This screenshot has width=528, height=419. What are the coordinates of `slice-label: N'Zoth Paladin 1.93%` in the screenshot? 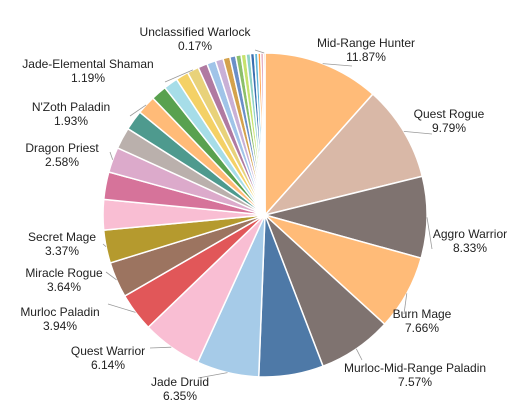 It's located at (71, 114).